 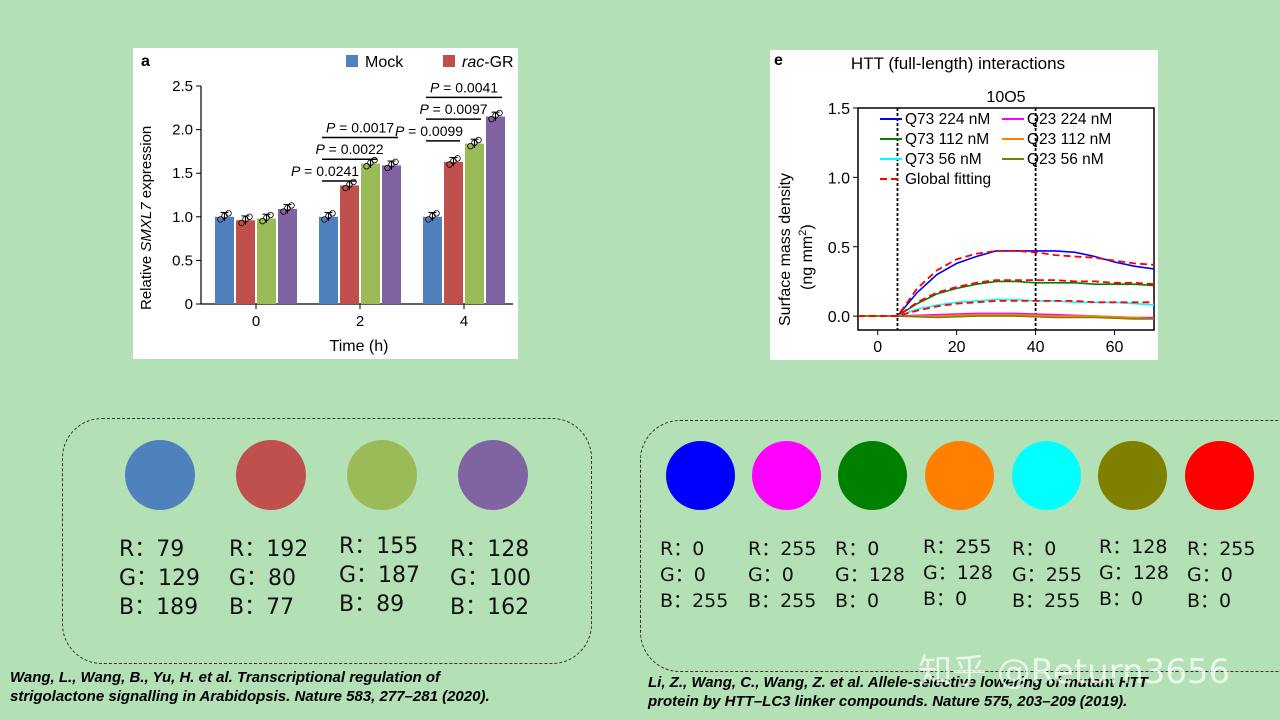 I want to click on legend-rac-italic: rac, so click(x=473, y=62).